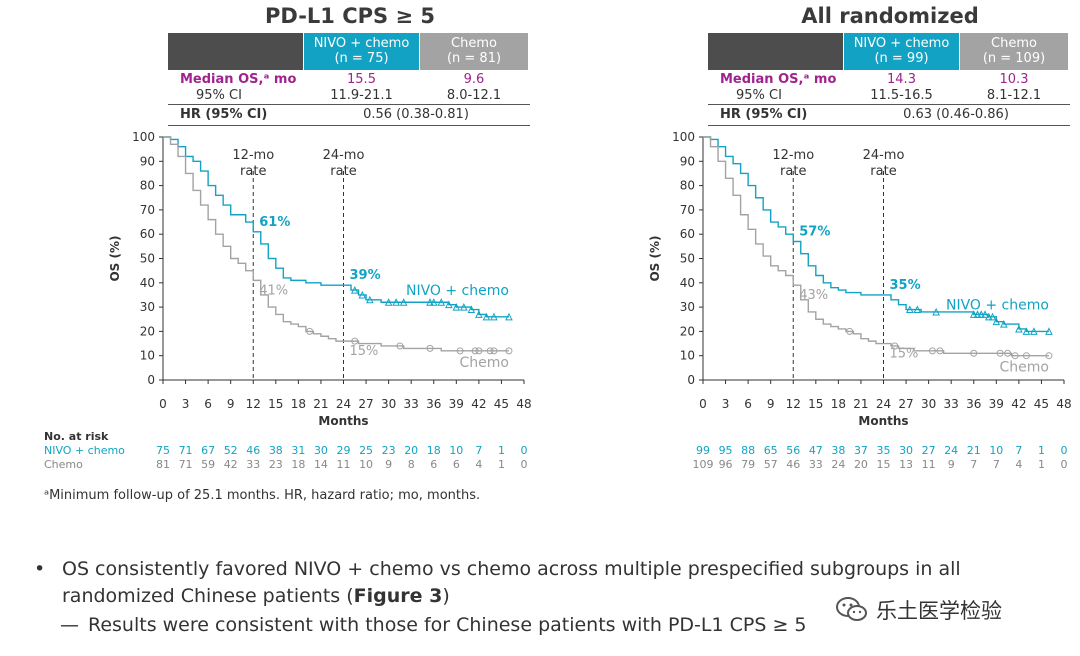 The width and height of the screenshot is (1080, 656). Describe the element at coordinates (687, 234) in the screenshot. I see `y-tick-label: 60` at that location.